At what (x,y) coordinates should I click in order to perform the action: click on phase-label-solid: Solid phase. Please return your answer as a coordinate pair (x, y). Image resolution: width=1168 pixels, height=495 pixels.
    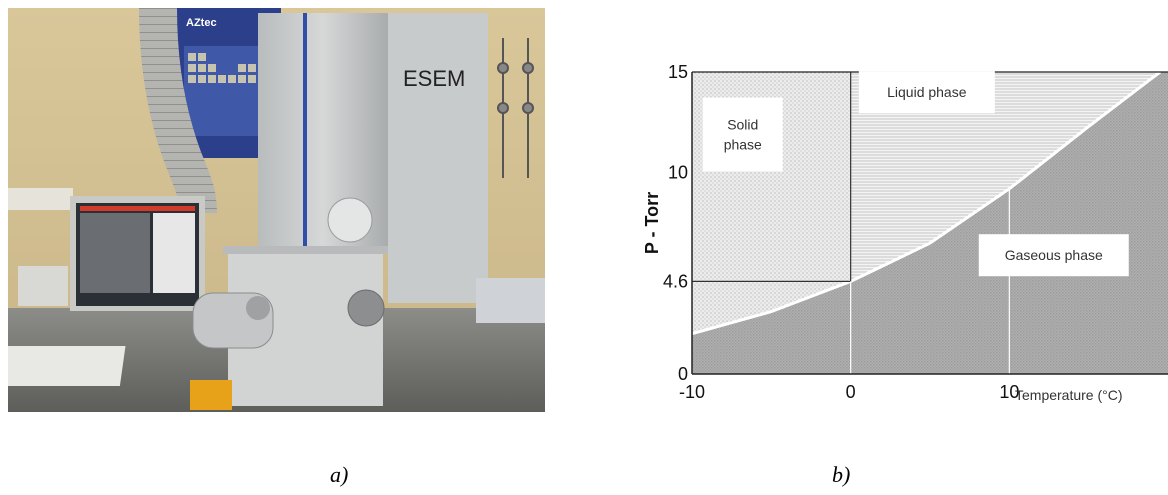
    Looking at the image, I should click on (742, 134).